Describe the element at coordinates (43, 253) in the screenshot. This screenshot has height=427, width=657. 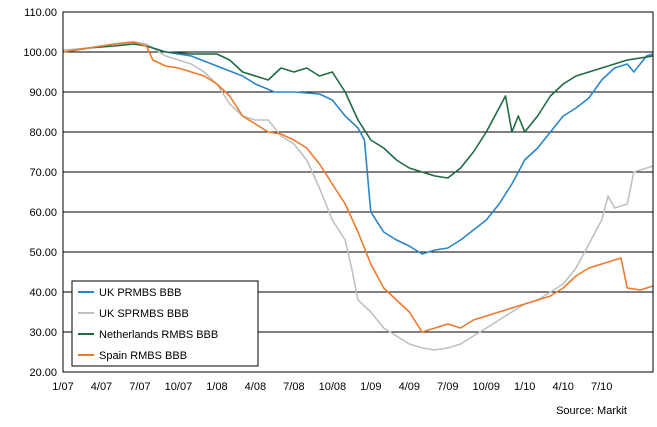
I see `y-tick-label: 50.00` at that location.